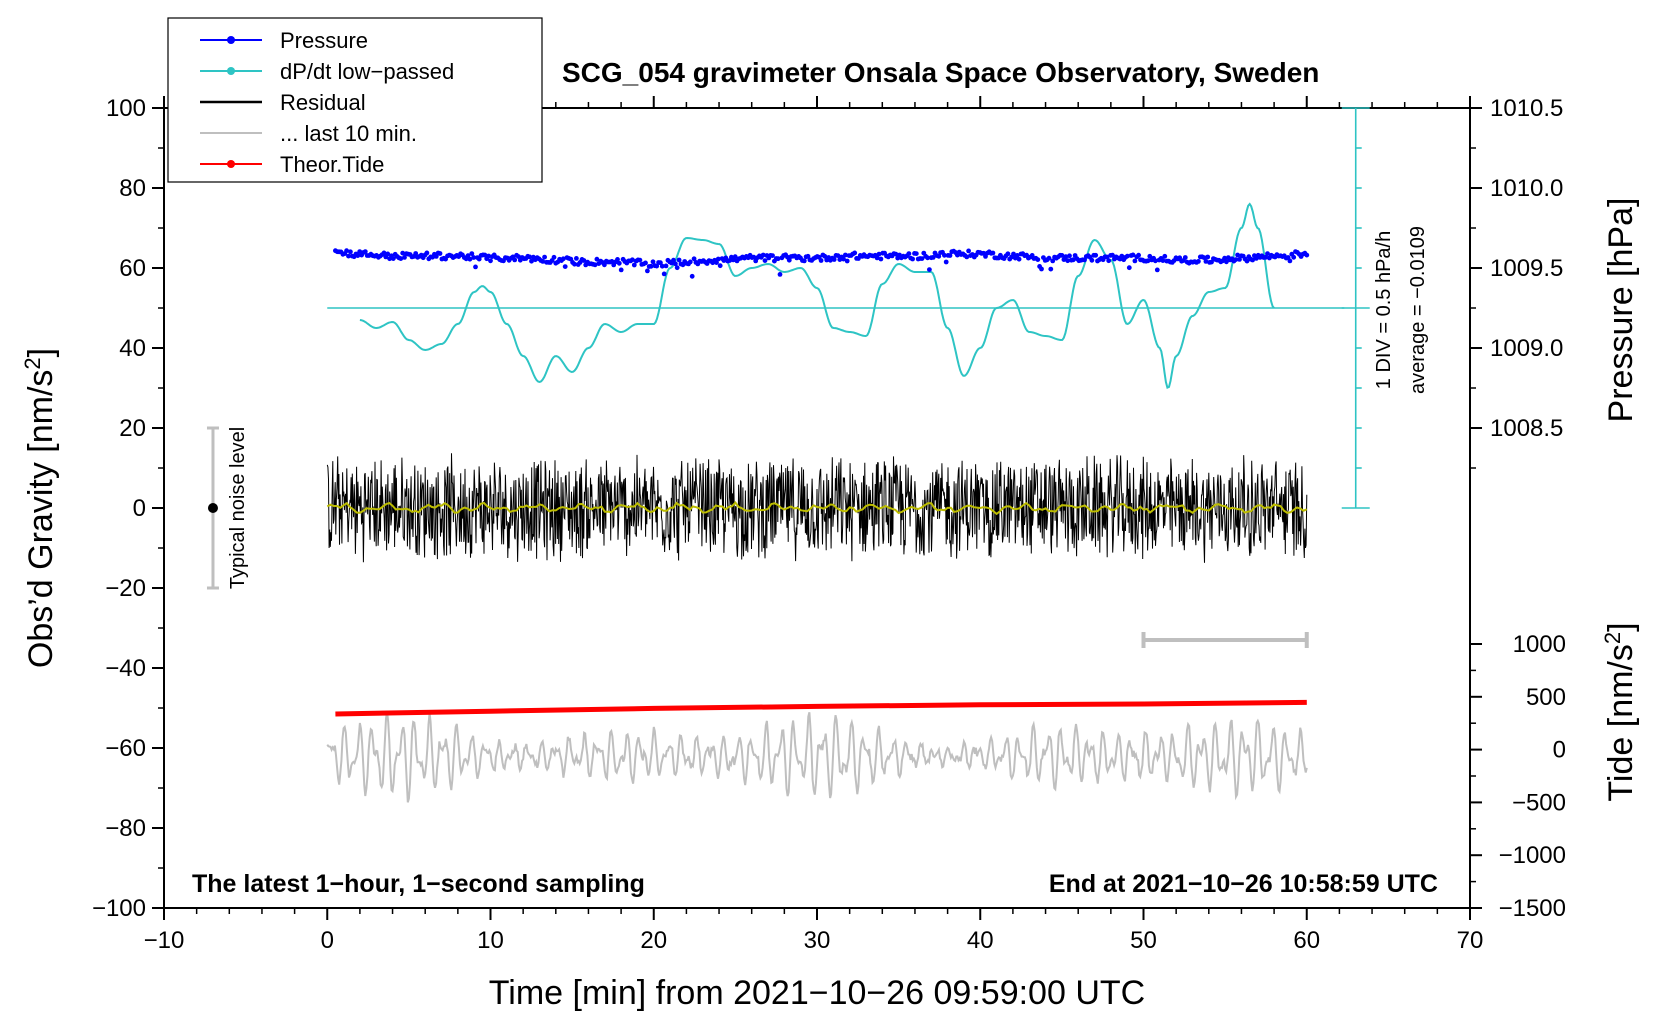 This screenshot has width=1660, height=1020. I want to click on y-tick-label: 20, so click(132, 428).